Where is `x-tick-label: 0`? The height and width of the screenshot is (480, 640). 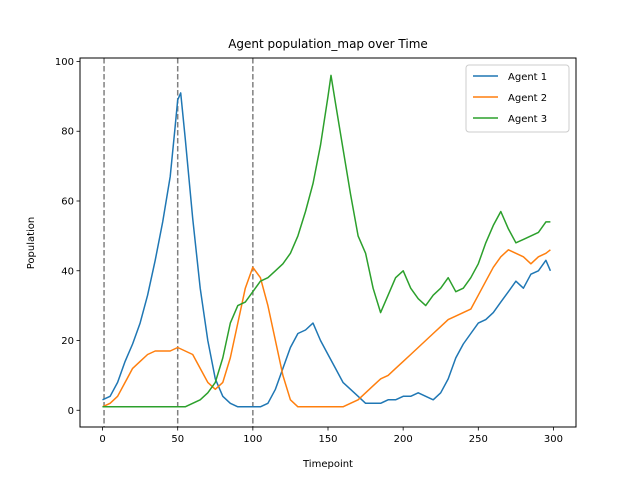
x-tick-label: 0 is located at coordinates (102, 439).